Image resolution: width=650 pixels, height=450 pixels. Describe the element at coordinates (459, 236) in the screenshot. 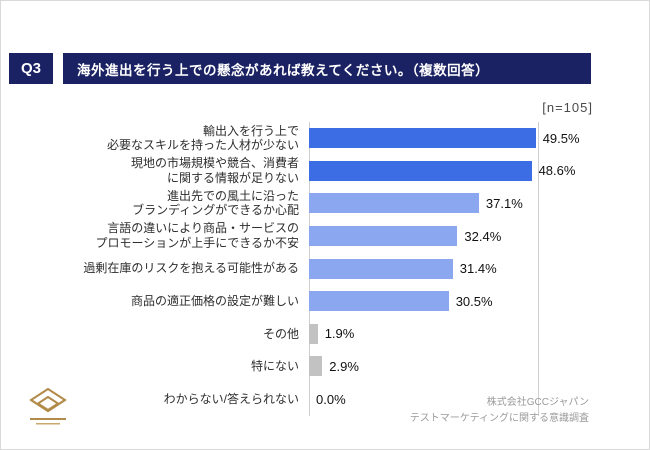

I see `bar-track: 32.4%` at that location.